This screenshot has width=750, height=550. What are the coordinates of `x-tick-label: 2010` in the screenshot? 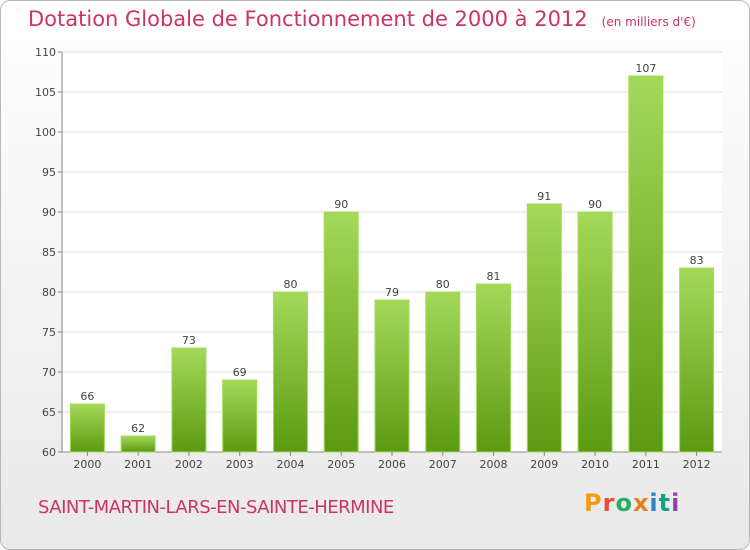 It's located at (595, 464).